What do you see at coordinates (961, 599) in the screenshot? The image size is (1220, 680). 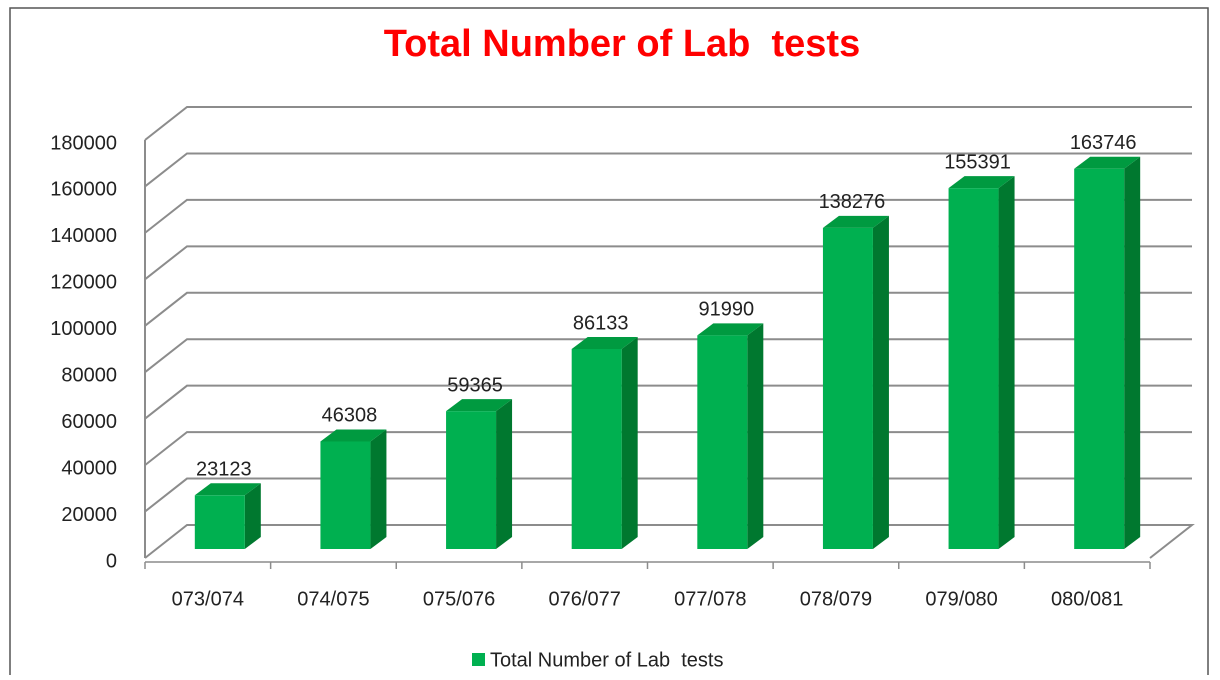 I see `x-tick-label: 079/080` at bounding box center [961, 599].